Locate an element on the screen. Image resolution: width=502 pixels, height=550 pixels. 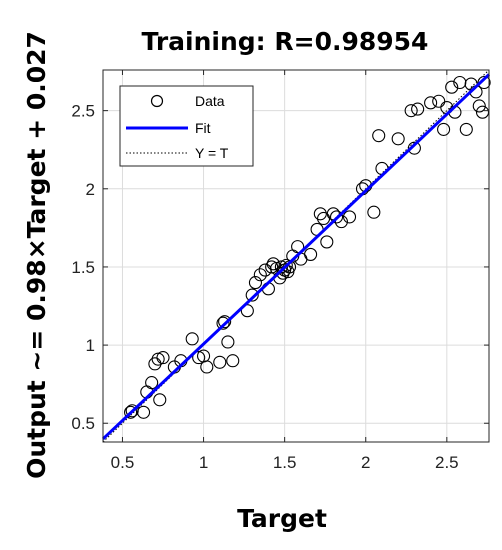
y-tick-label: 1 is located at coordinates (90, 345).